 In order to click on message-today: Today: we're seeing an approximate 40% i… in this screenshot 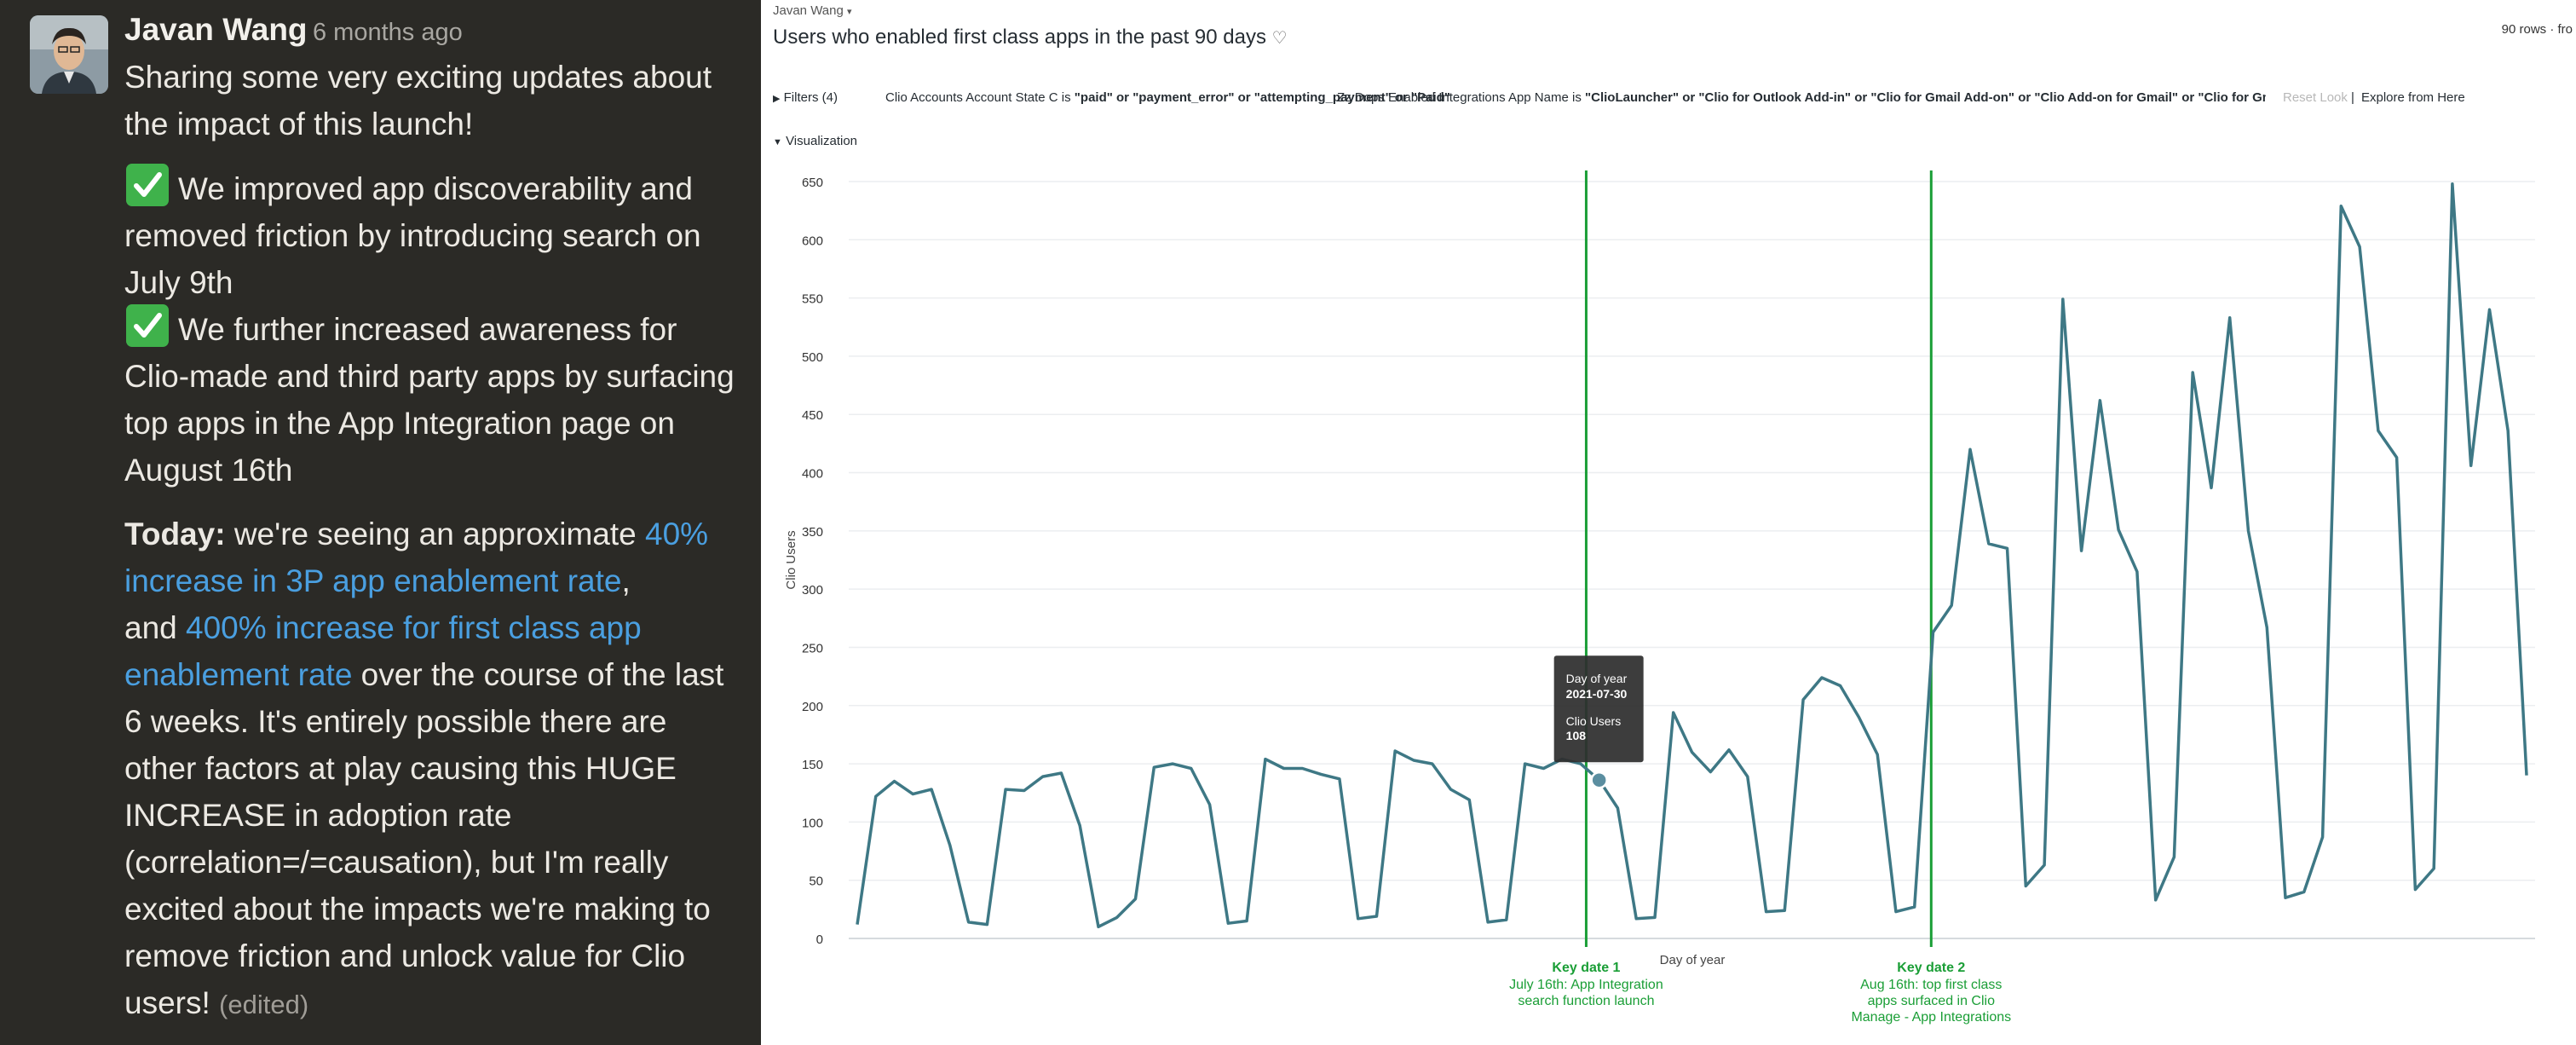, I will do `click(431, 769)`.